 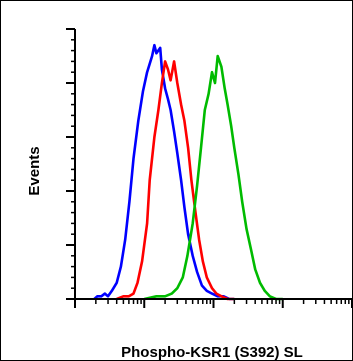 What do you see at coordinates (34, 170) in the screenshot?
I see `y-axis-title: Events` at bounding box center [34, 170].